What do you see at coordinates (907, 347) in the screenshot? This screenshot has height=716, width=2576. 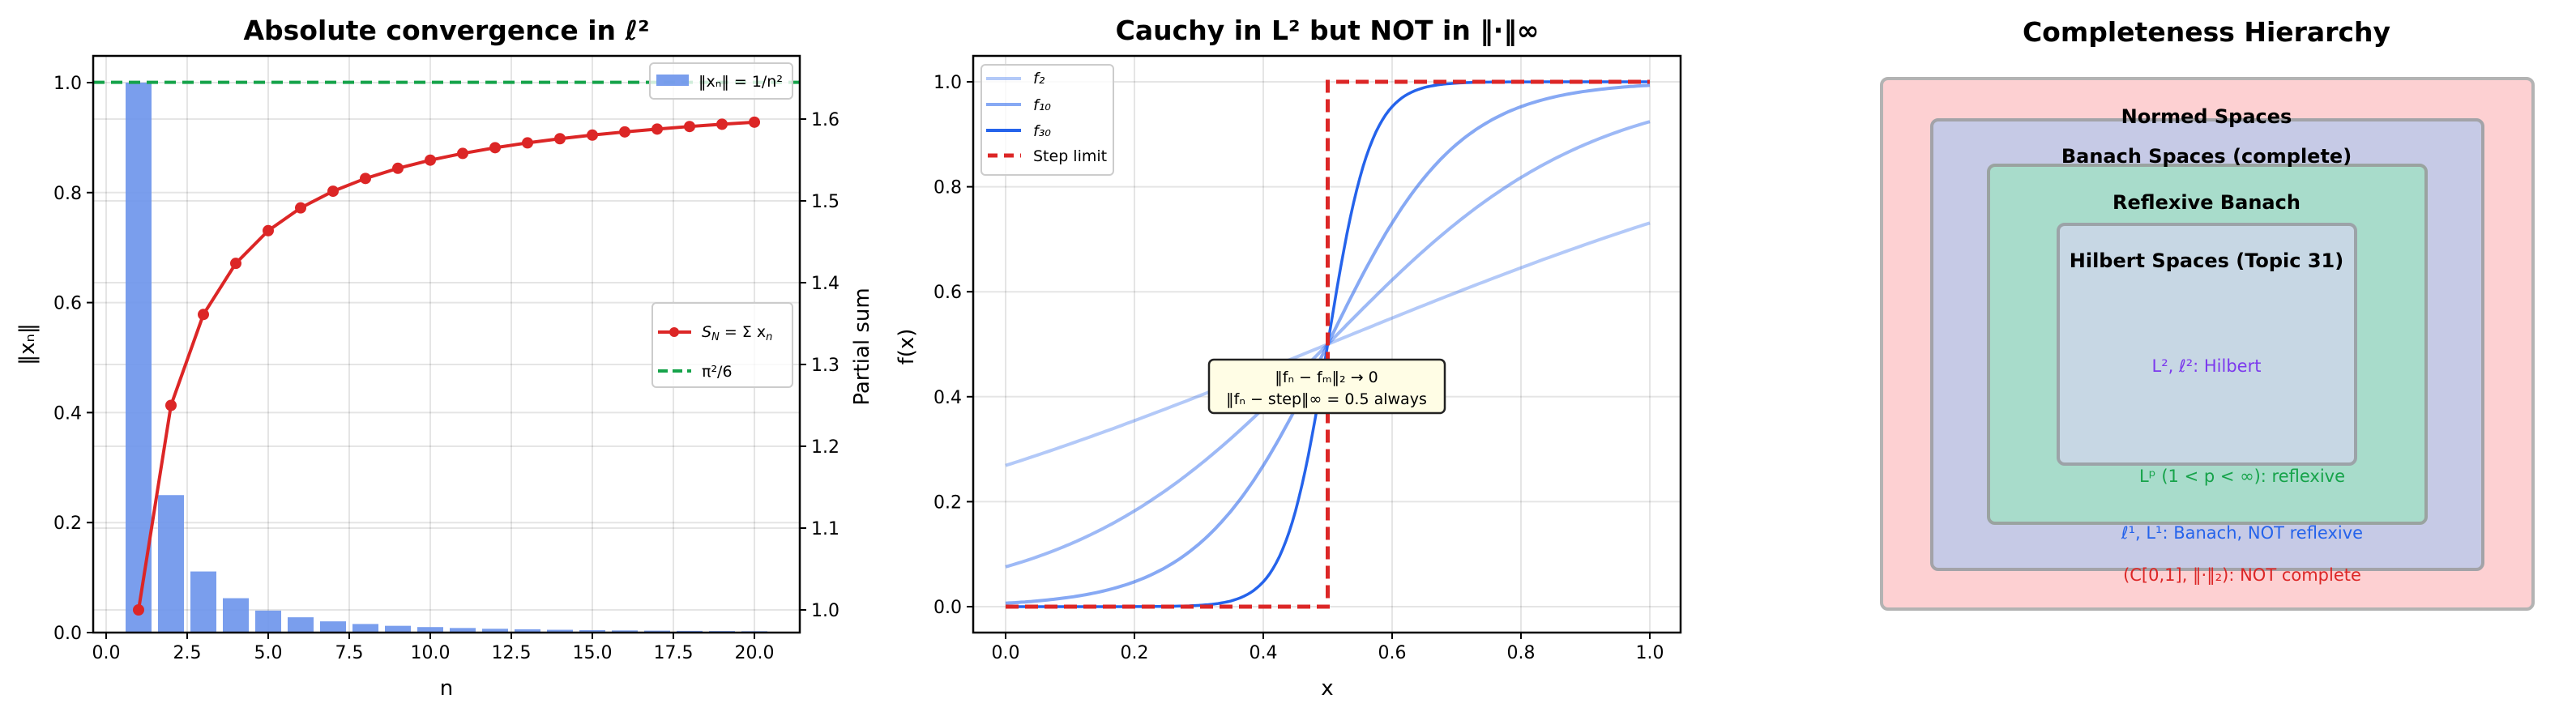 I see `chart2-ylabel: f(x)` at bounding box center [907, 347].